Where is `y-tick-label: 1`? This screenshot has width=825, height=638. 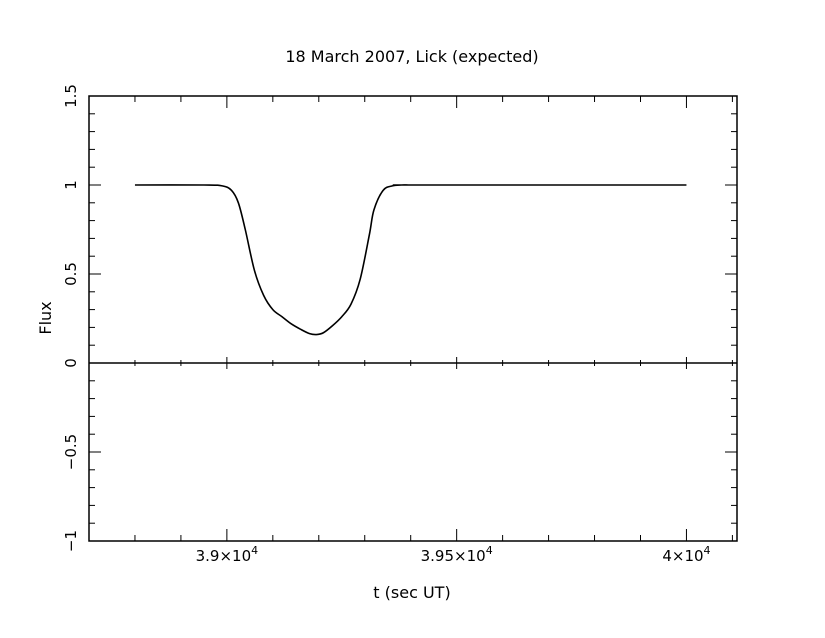 y-tick-label: 1 is located at coordinates (71, 185).